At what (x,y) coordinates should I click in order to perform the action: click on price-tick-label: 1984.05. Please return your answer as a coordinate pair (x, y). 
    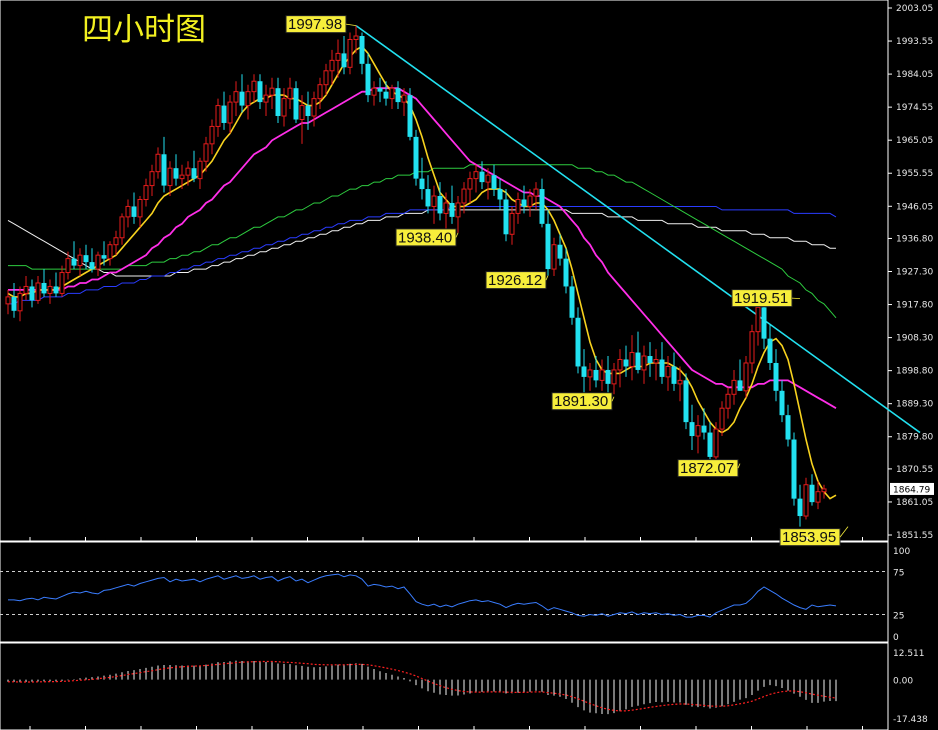
    Looking at the image, I should click on (914, 75).